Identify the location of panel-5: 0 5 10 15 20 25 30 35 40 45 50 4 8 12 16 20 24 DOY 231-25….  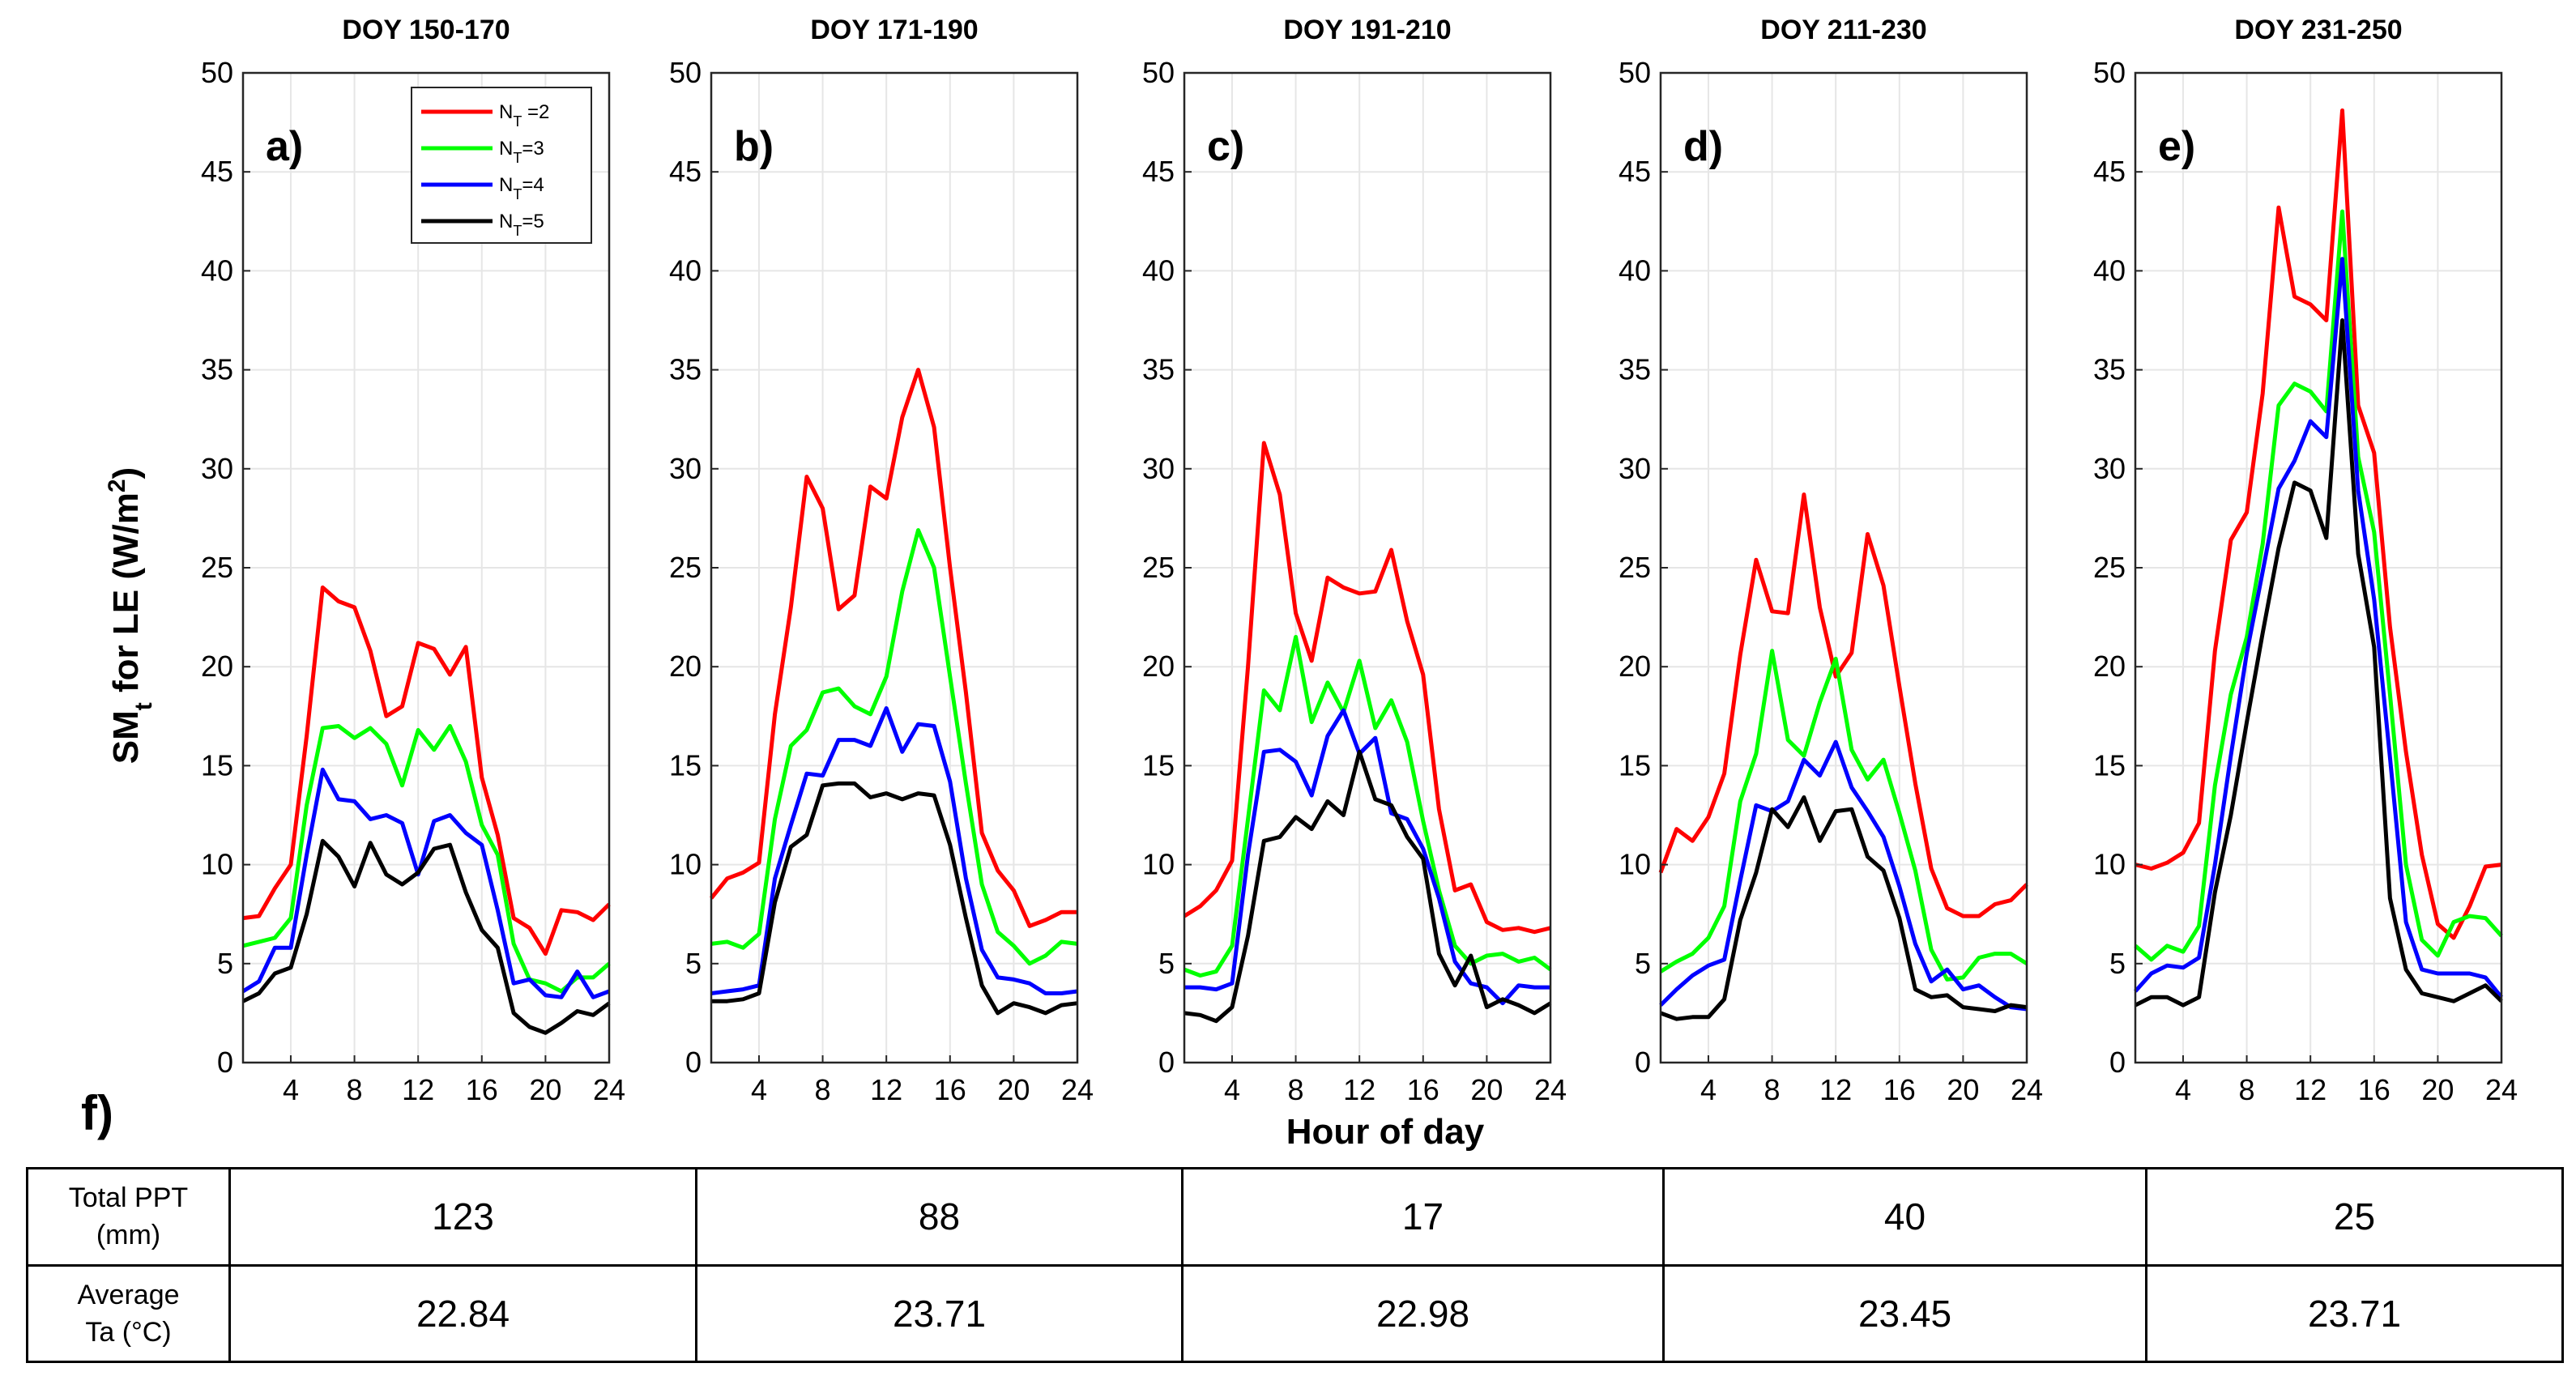
(2305, 560).